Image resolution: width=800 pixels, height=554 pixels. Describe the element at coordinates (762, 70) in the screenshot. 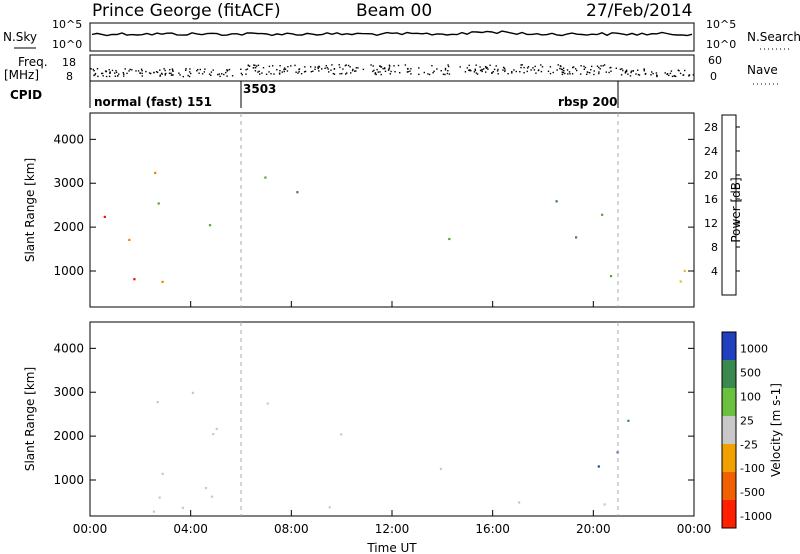

I see `nave-label: Nave` at that location.